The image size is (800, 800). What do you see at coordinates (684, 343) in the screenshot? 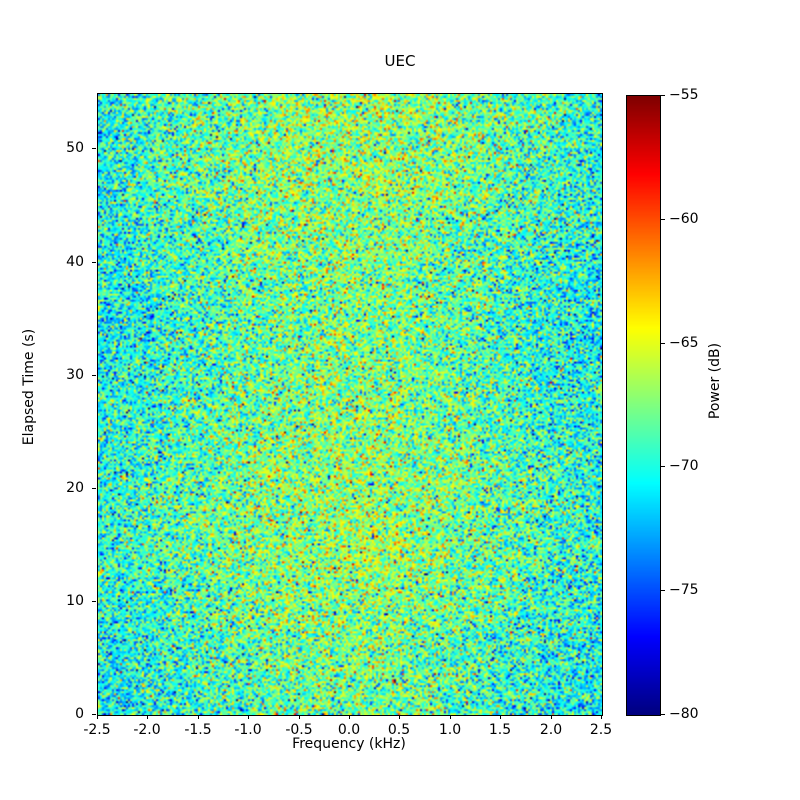
I see `colorbar-tick-label: −65` at bounding box center [684, 343].